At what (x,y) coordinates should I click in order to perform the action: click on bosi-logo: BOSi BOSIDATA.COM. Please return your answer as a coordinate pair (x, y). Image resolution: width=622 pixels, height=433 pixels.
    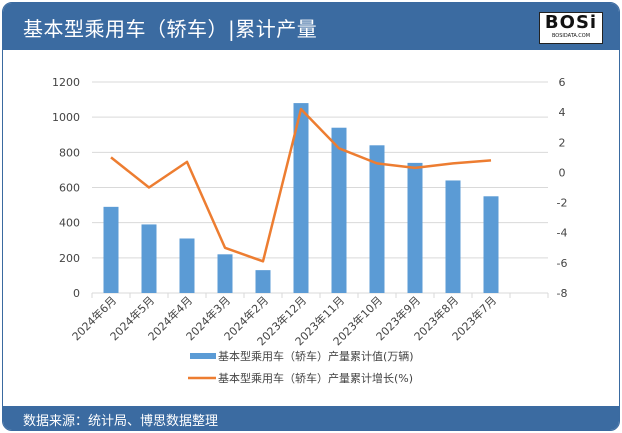
    Looking at the image, I should click on (571, 28).